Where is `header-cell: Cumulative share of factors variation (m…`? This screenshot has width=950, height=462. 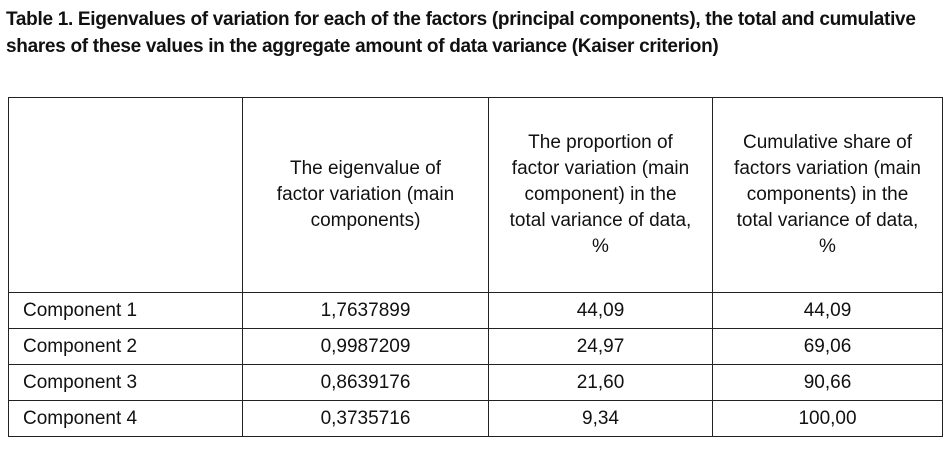
header-cell: Cumulative share of factors variation (m… is located at coordinates (827, 195).